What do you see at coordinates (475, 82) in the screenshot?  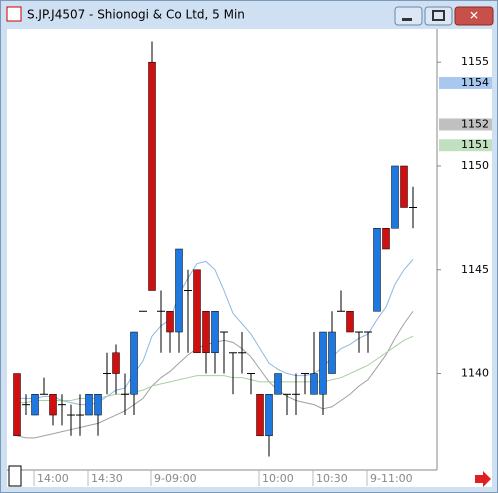 I see `price-marker-label: 1154` at bounding box center [475, 82].